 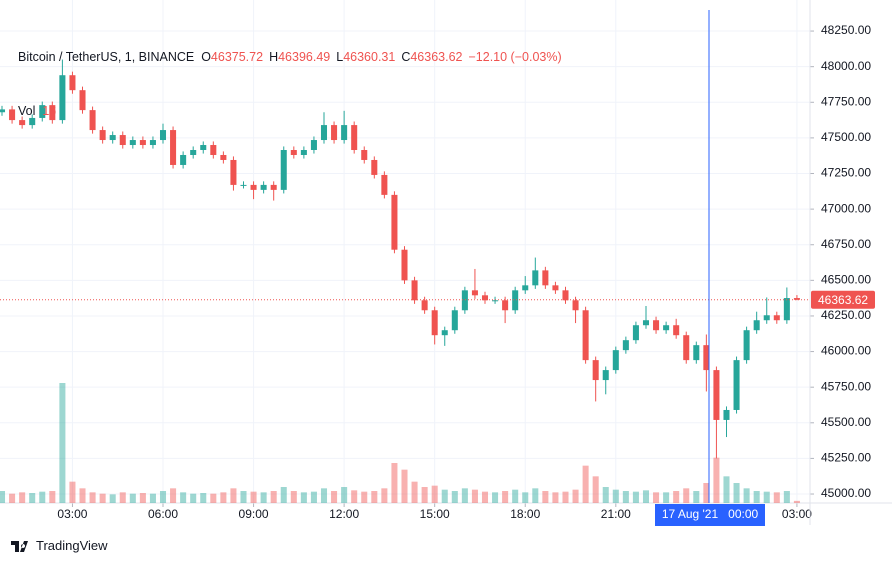 I want to click on ohlc-values: O46375.72 H46396.49 L46360.31 C46363.62, so click(x=334, y=57).